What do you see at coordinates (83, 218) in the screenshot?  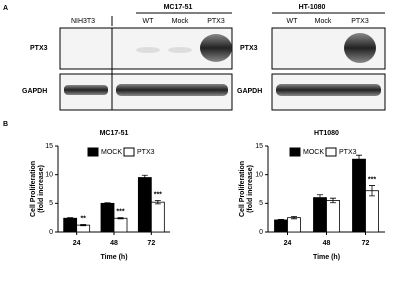 I see `significance: **` at bounding box center [83, 218].